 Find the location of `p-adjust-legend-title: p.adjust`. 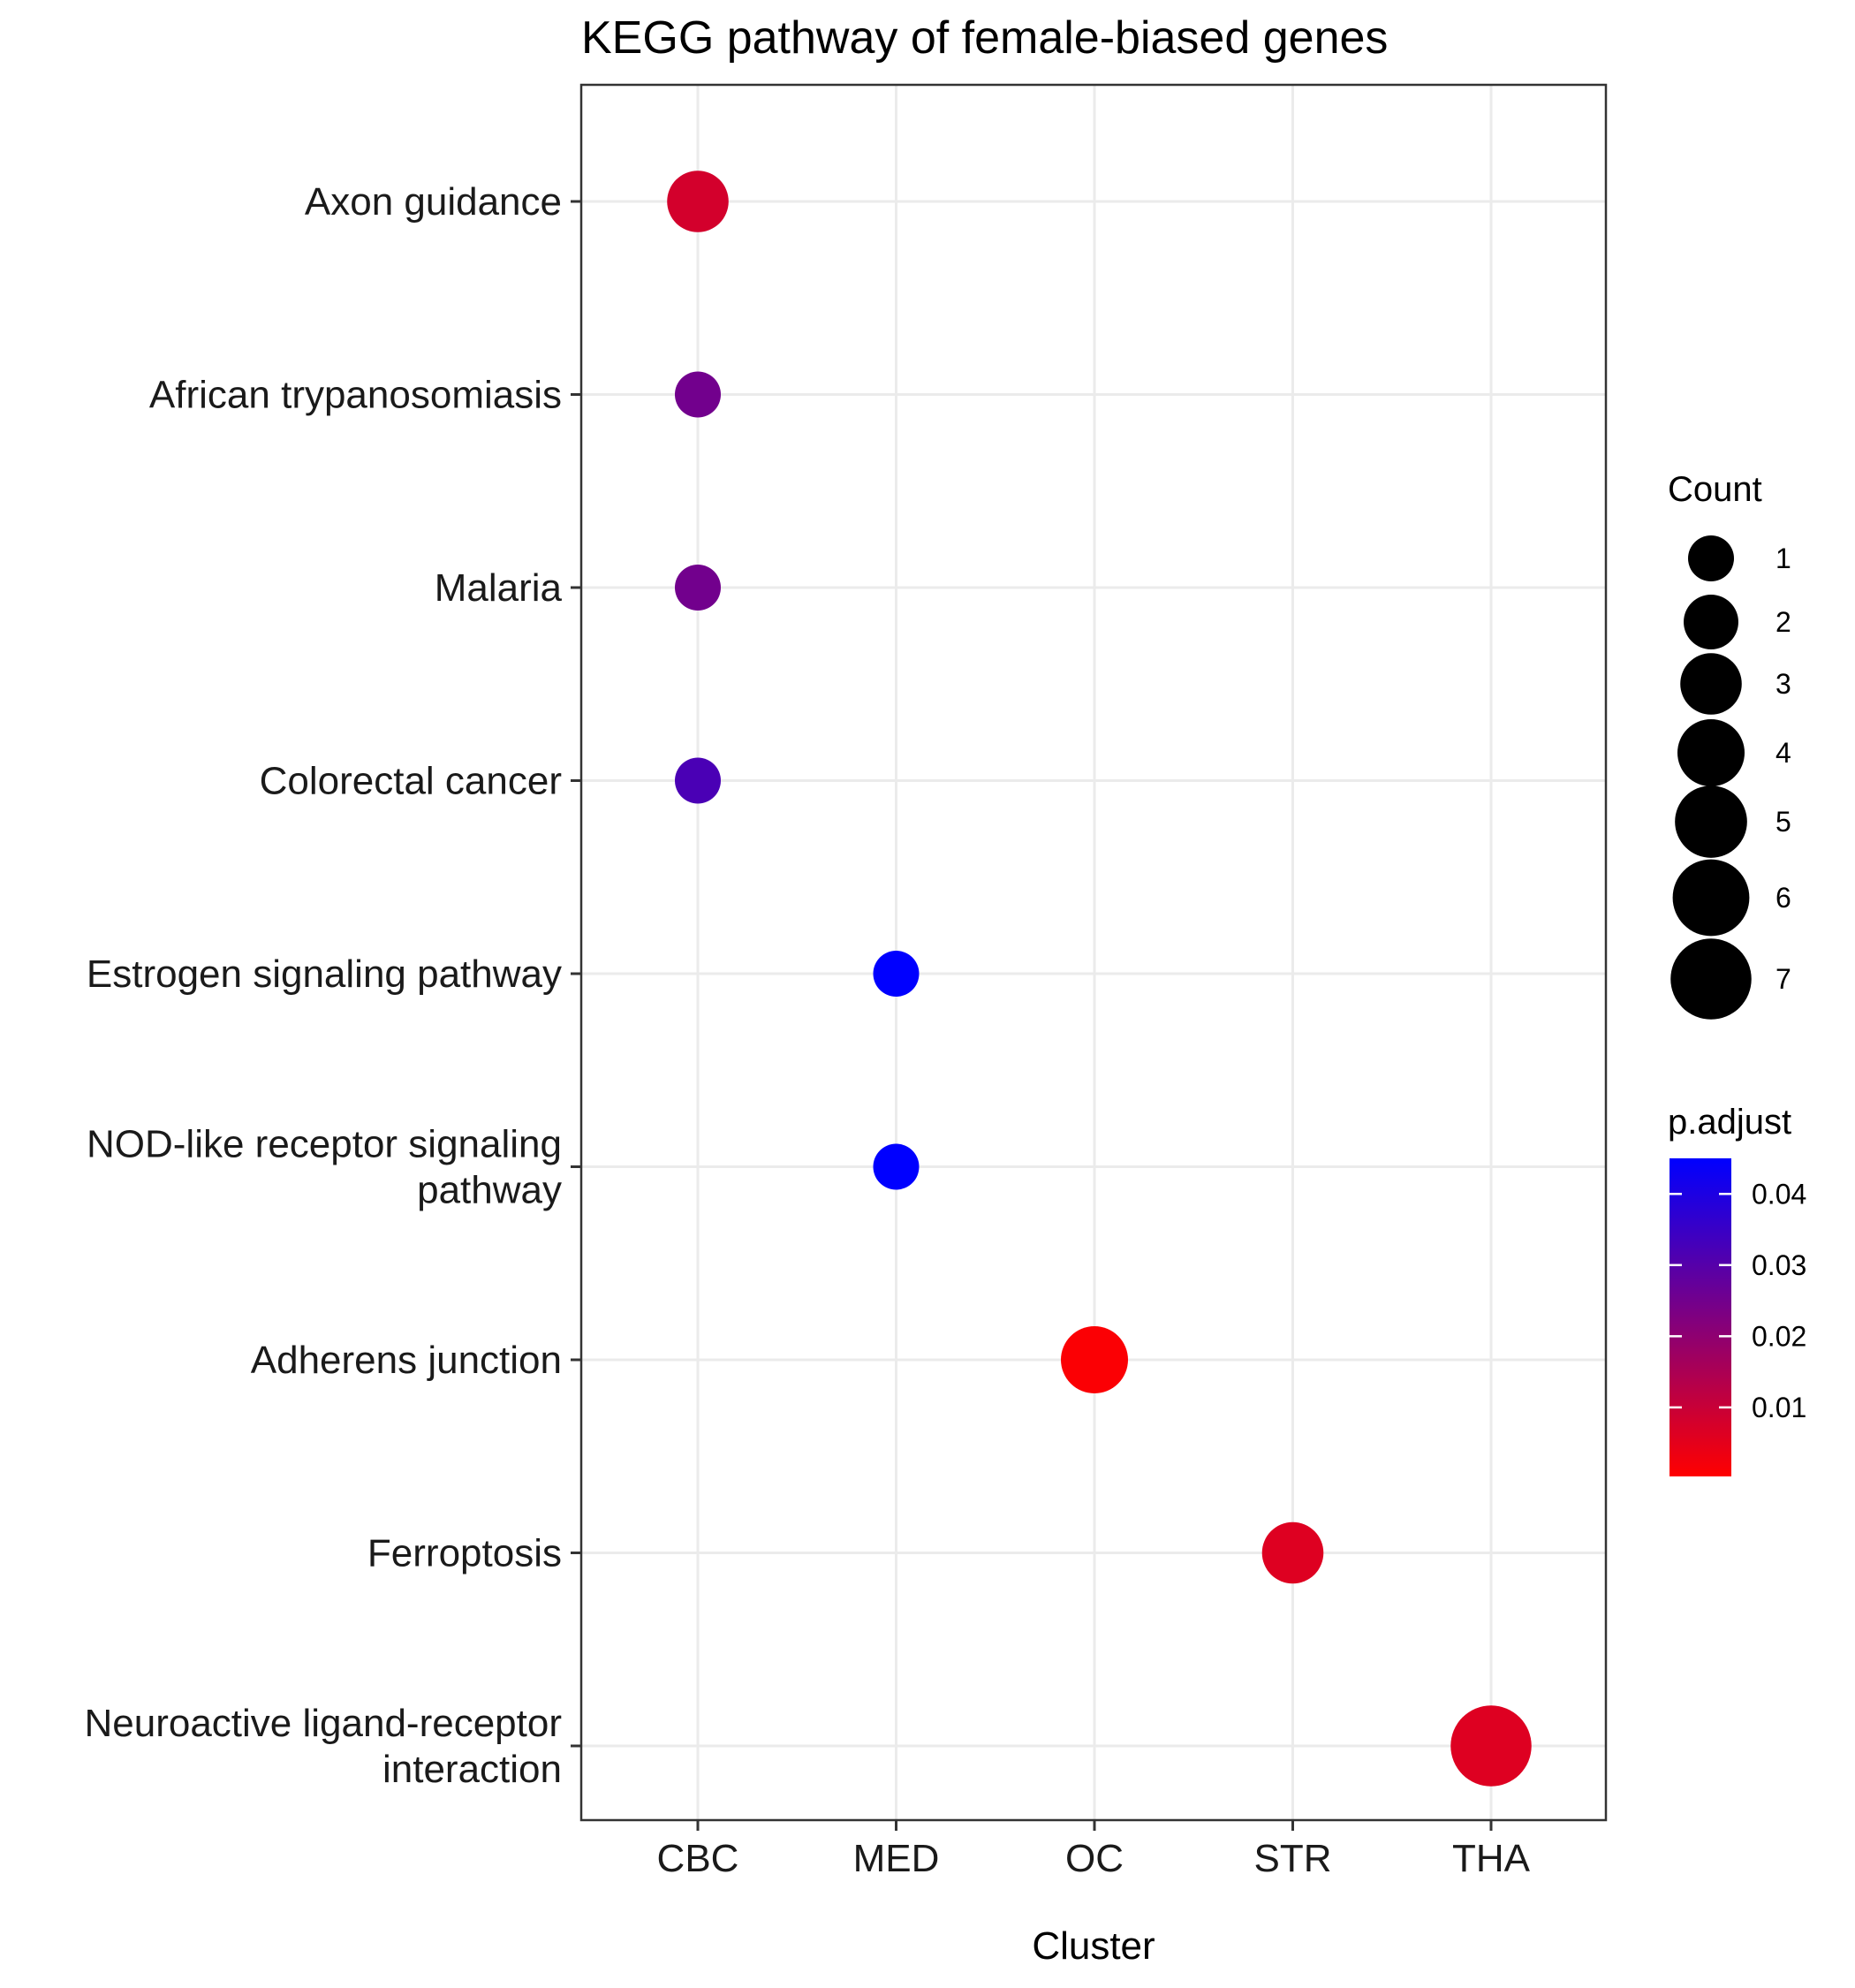

p-adjust-legend-title: p.adjust is located at coordinates (1729, 1122).